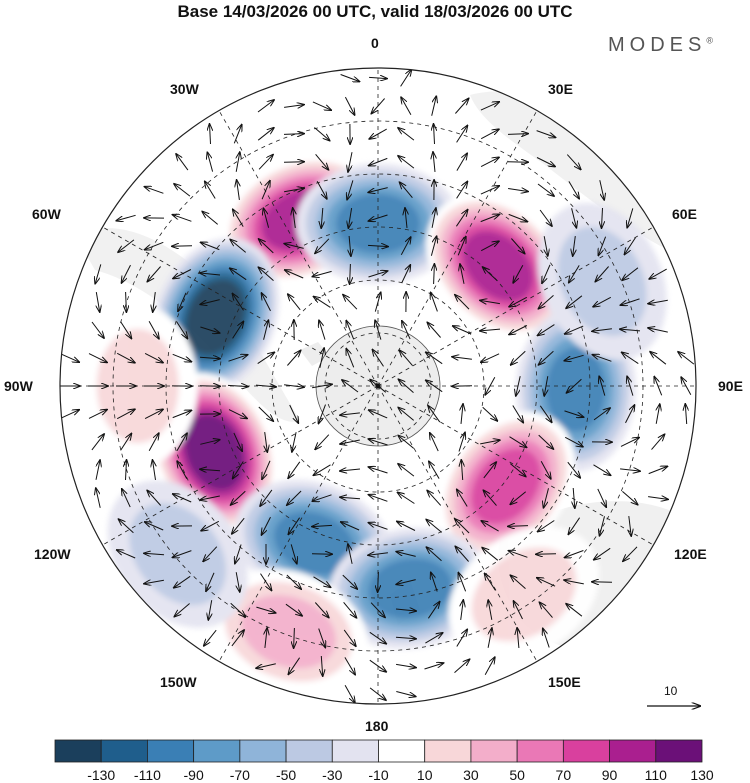 The height and width of the screenshot is (783, 750). I want to click on anomaly-cell-pos-150w, so click(288, 631).